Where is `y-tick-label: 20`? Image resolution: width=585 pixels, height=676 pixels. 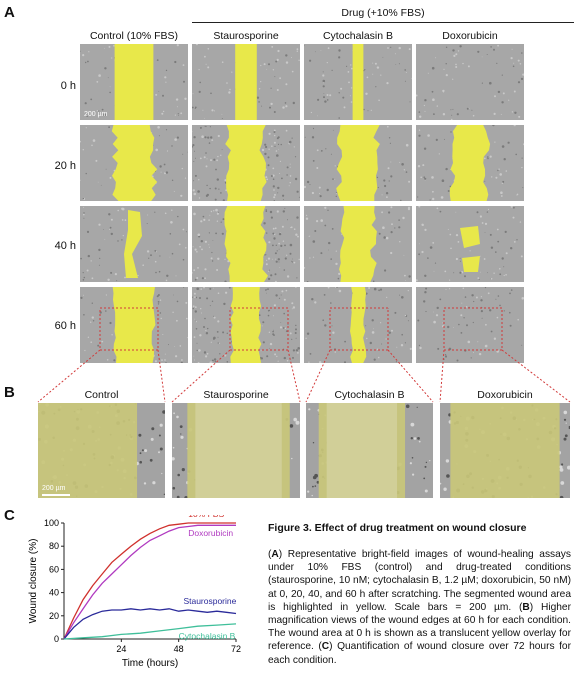
y-tick-label: 20 is located at coordinates (54, 616).